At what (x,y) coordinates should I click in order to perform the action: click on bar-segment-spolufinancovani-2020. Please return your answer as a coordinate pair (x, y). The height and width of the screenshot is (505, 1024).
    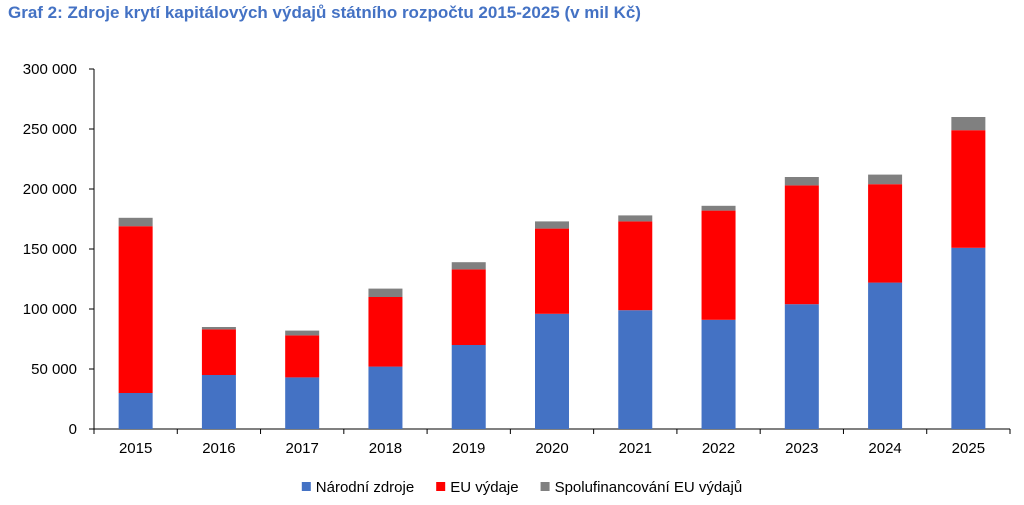
    Looking at the image, I should click on (552, 225).